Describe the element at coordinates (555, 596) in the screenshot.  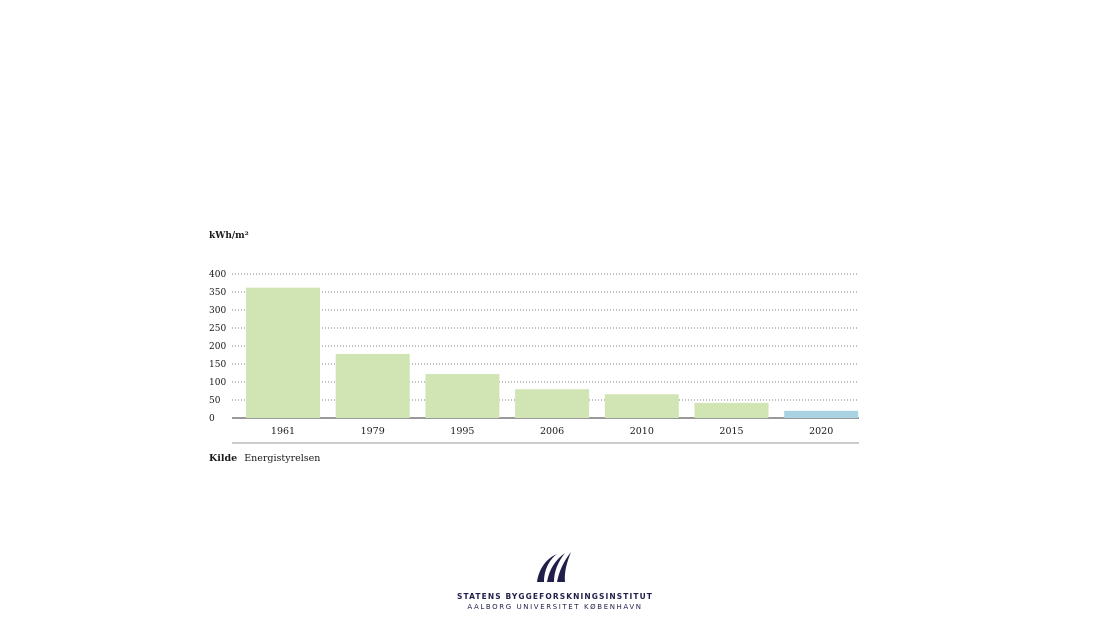
I see `logo-text-institute: STATENS BYGGEFORSKNINGSINSTITUT` at that location.